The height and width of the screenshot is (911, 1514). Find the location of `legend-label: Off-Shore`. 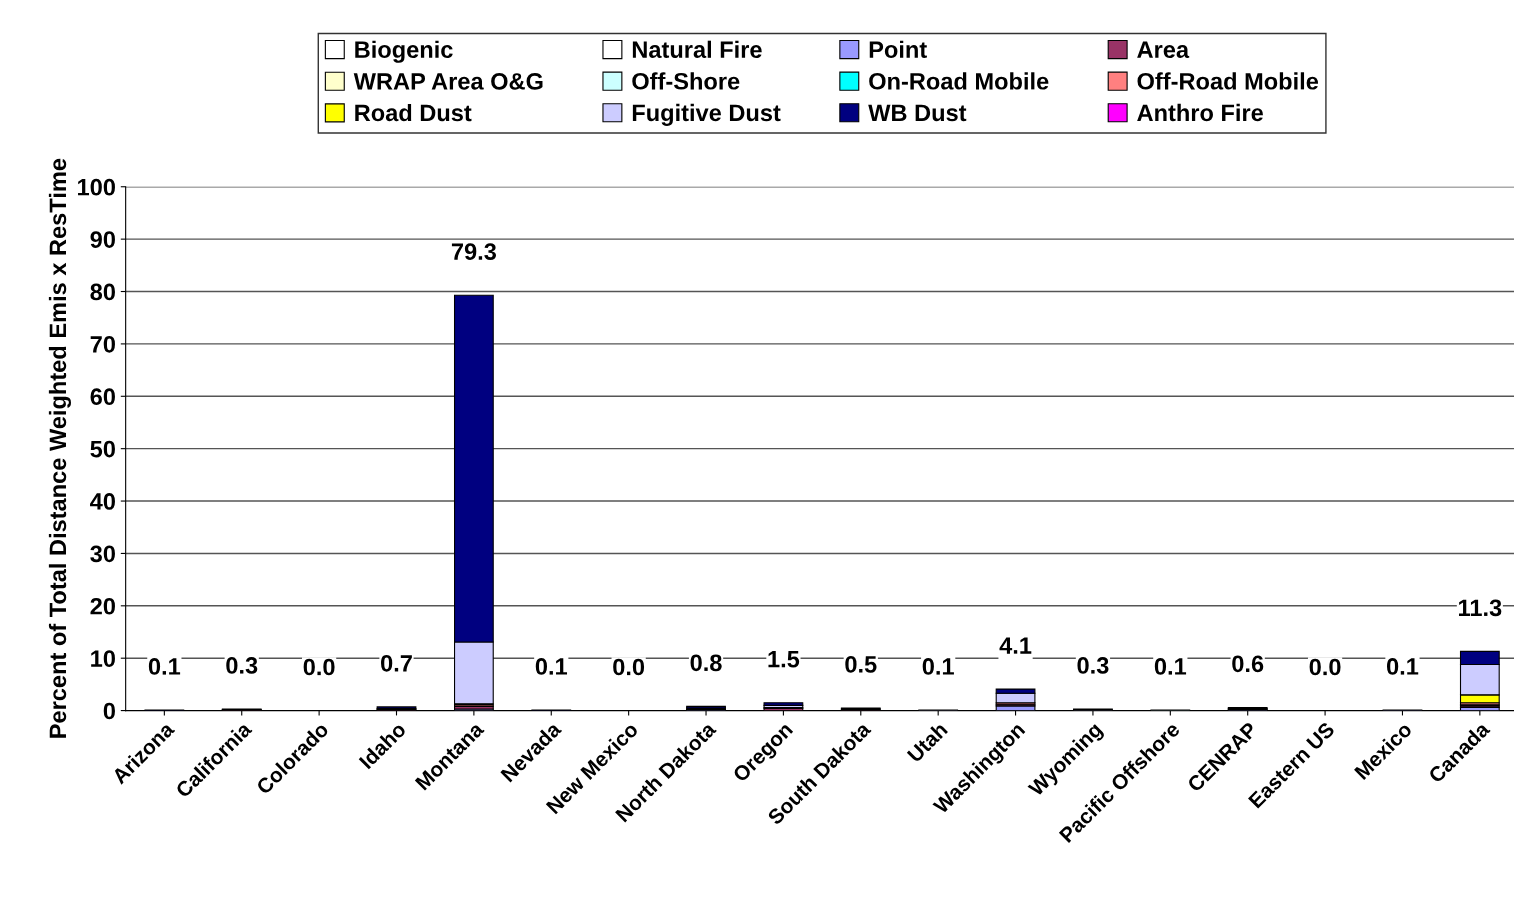

legend-label: Off-Shore is located at coordinates (686, 81).